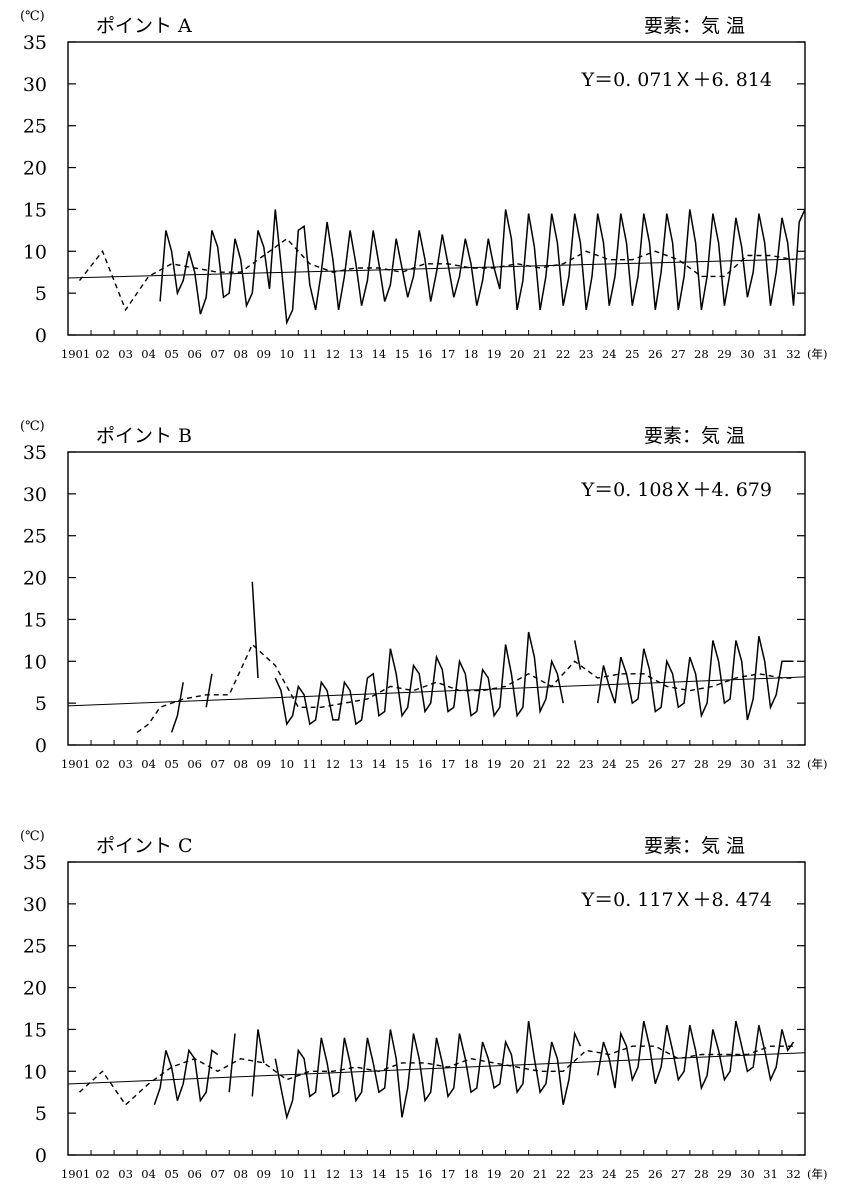 This screenshot has width=850, height=1201. What do you see at coordinates (494, 354) in the screenshot?
I see `x-tick-label: 19` at bounding box center [494, 354].